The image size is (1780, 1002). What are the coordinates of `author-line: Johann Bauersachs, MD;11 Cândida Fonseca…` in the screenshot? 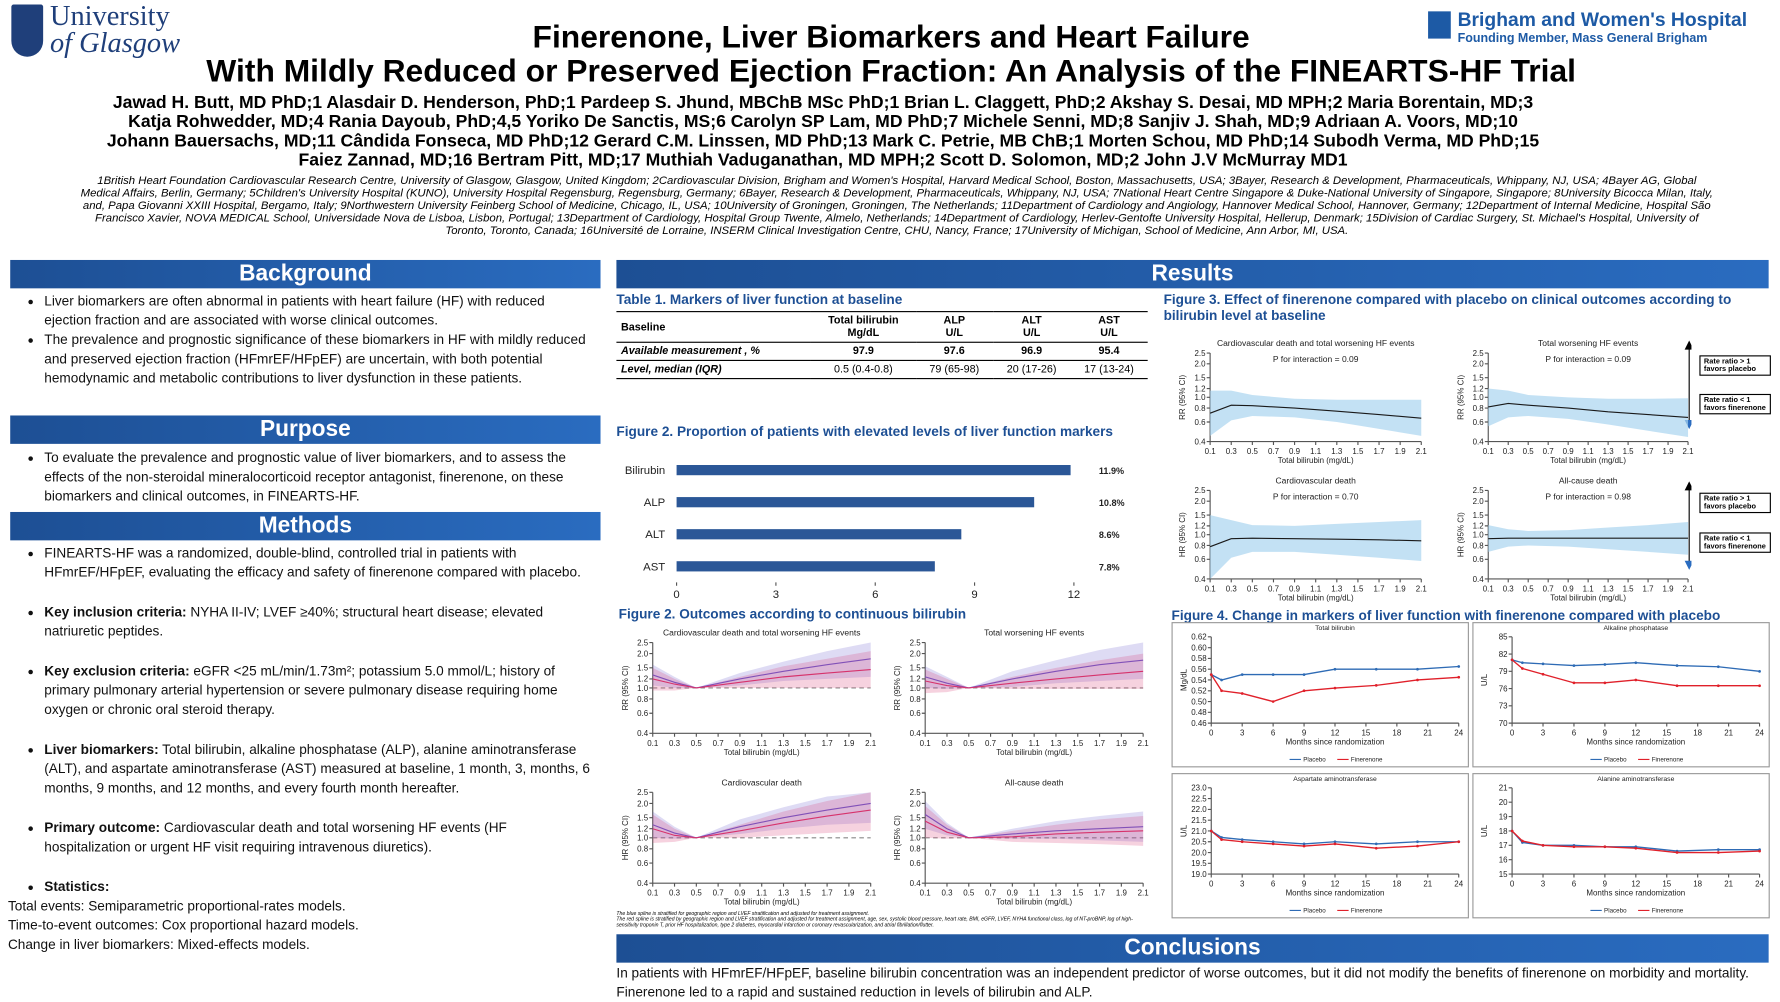 It's located at (823, 141).